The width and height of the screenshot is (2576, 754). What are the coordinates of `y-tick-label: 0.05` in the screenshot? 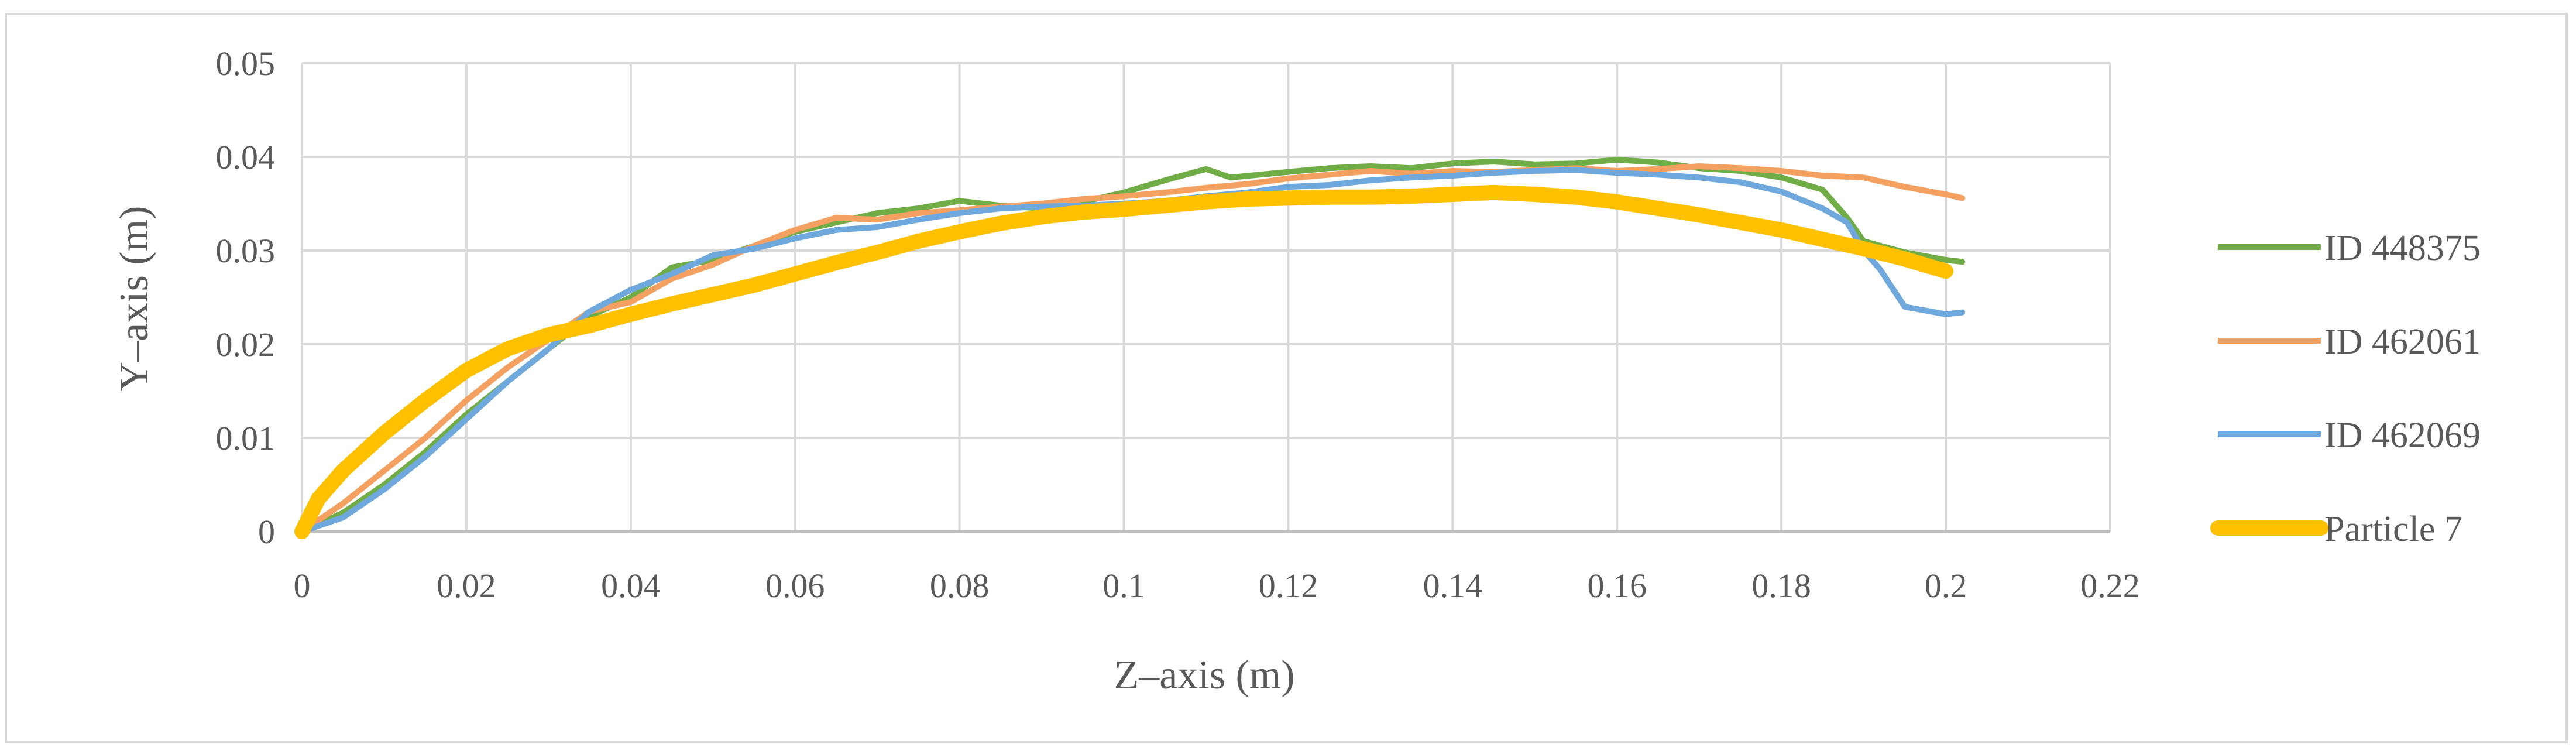 It's located at (246, 63).